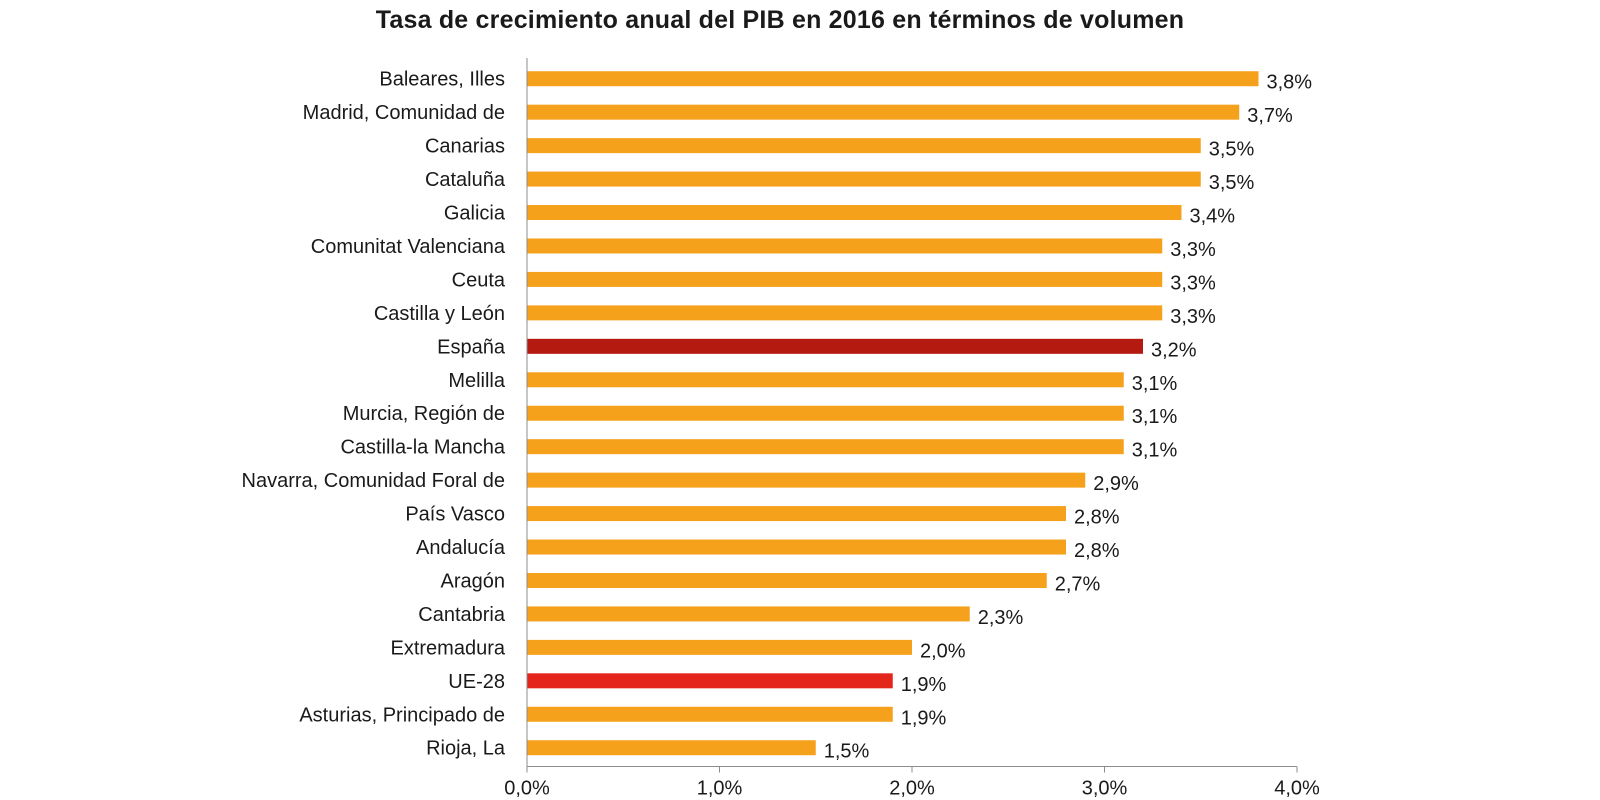  What do you see at coordinates (720, 788) in the screenshot?
I see `x-tick-label: 1,0%` at bounding box center [720, 788].